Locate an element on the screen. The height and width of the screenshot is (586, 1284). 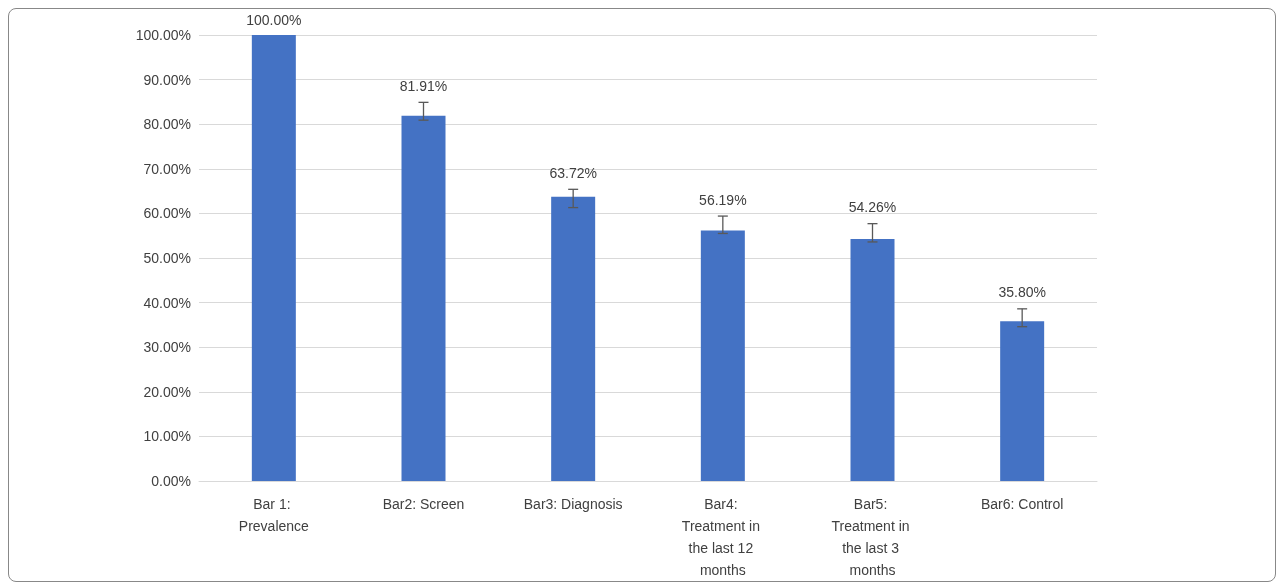
data-label: 54.26% is located at coordinates (872, 206).